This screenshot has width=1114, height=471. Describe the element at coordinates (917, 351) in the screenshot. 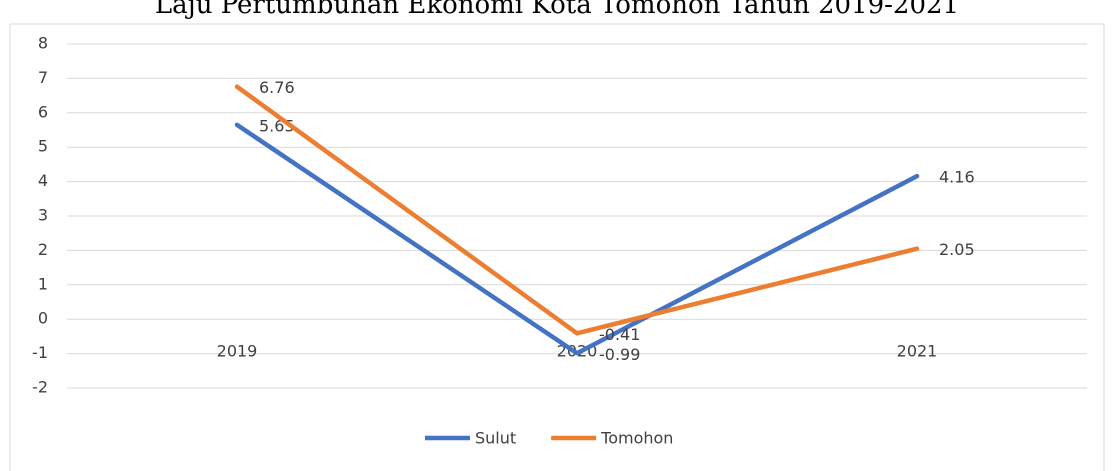

I see `x-tick-label: 2021` at that location.